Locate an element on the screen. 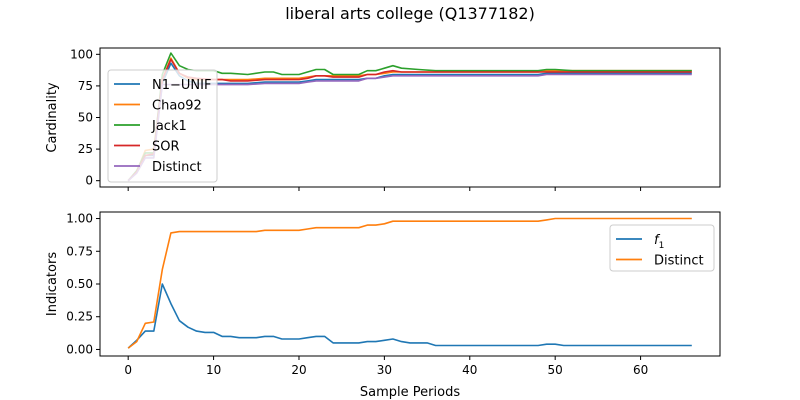 The height and width of the screenshot is (400, 800). legend-label-1-0: f1 is located at coordinates (659, 242).